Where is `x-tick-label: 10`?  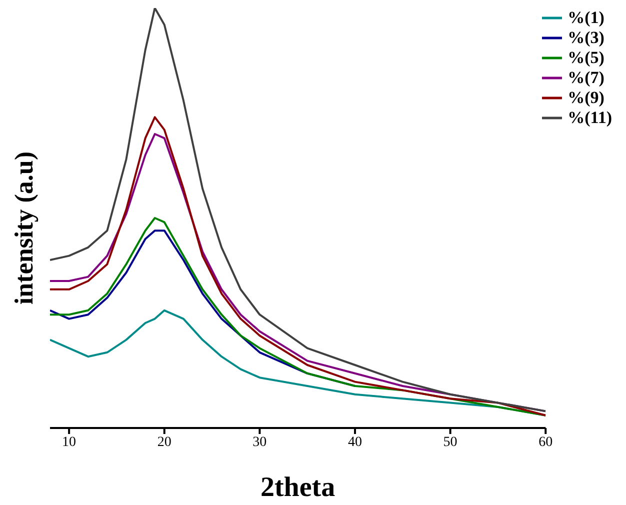 x-tick-label: 10 is located at coordinates (69, 442).